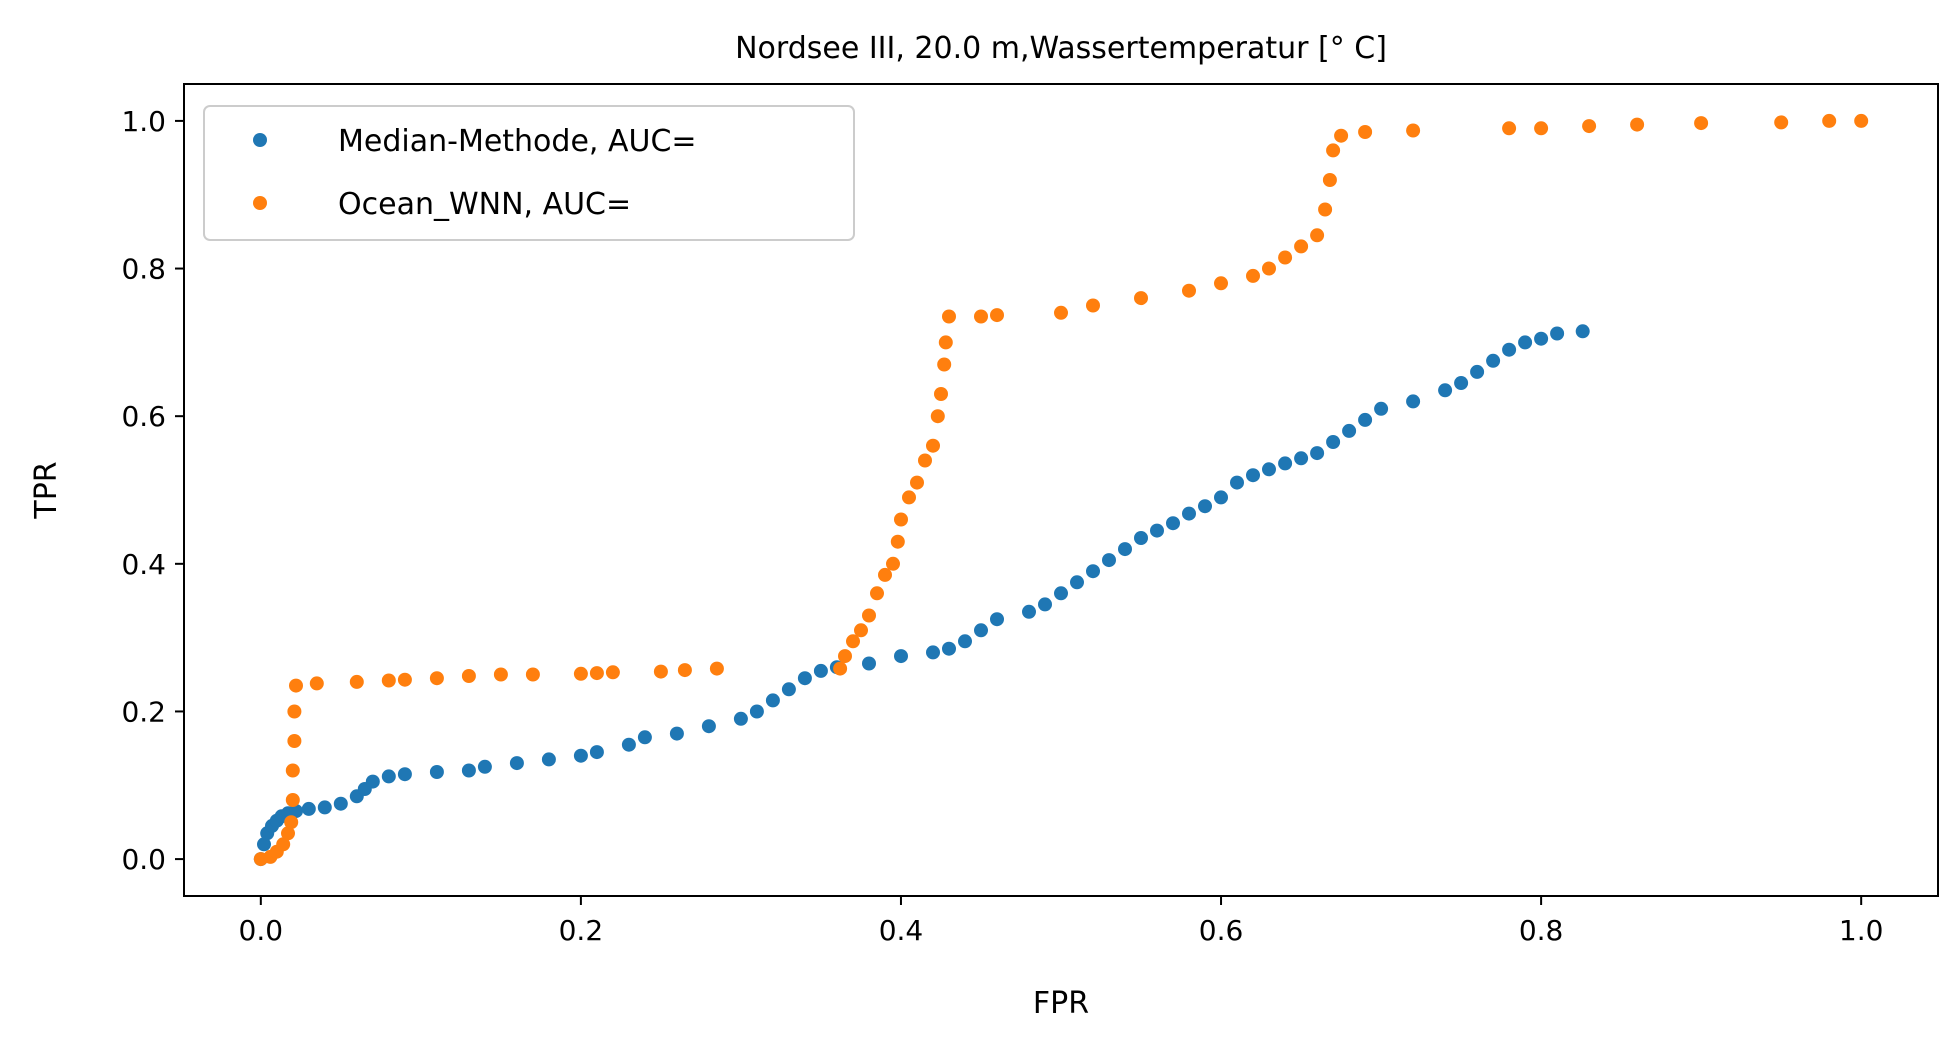  Describe the element at coordinates (1861, 930) in the screenshot. I see `x-tick-label: 1.0` at that location.